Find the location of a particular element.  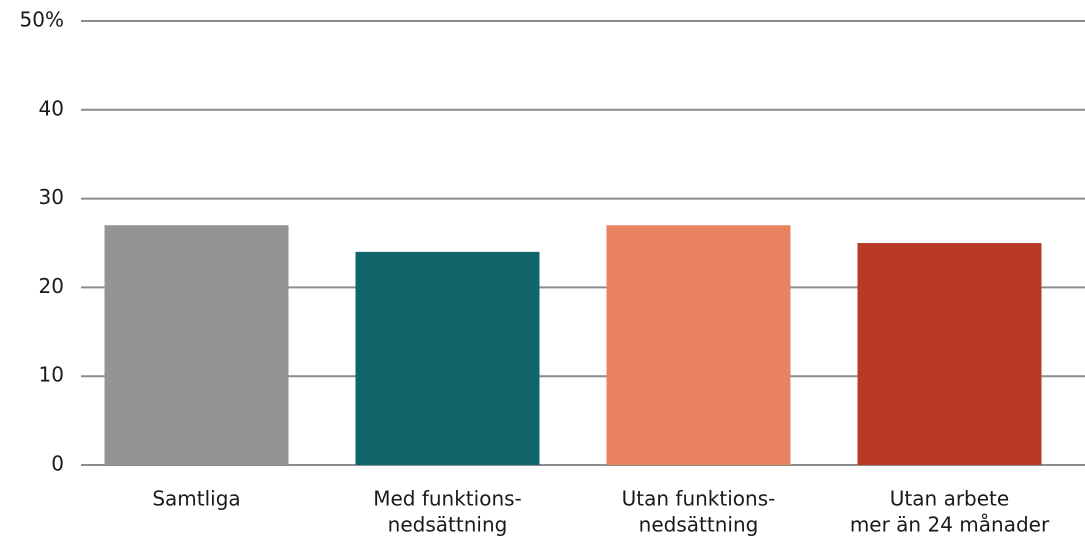

y-tick-label: 50% is located at coordinates (42, 20).